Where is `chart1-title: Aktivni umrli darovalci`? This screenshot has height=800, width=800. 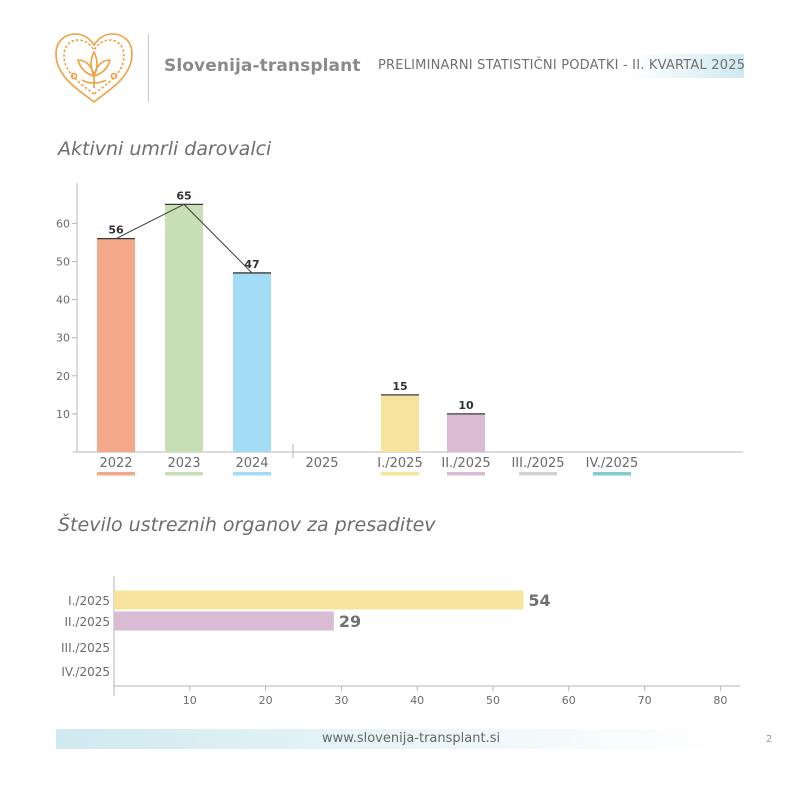
chart1-title: Aktivni umrli darovalci is located at coordinates (165, 149).